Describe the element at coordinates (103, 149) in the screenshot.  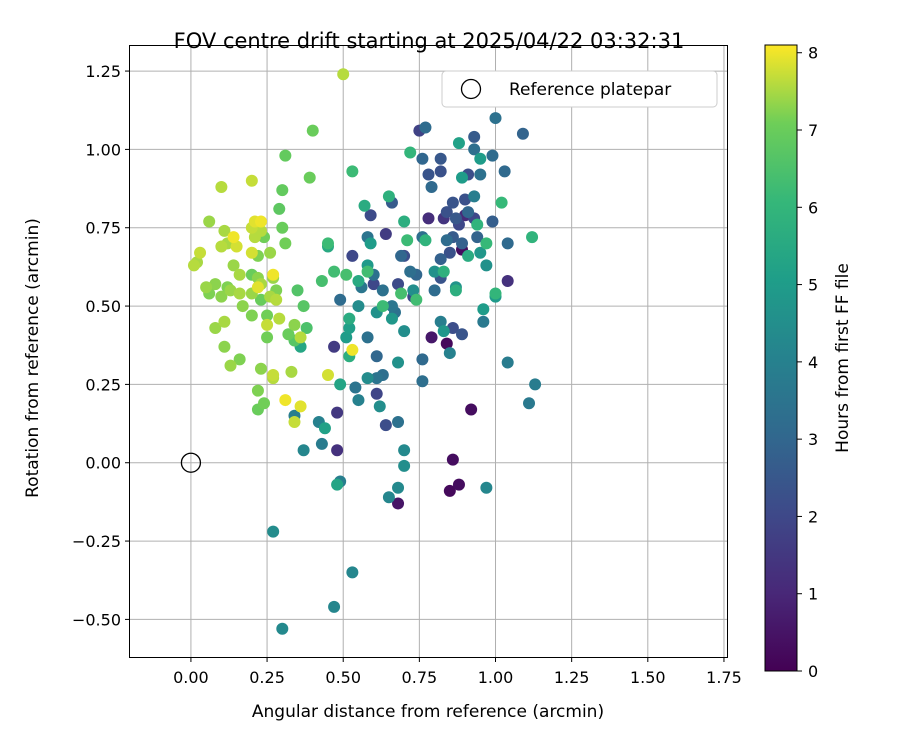
I see `y-tick-label: 1.00` at that location.